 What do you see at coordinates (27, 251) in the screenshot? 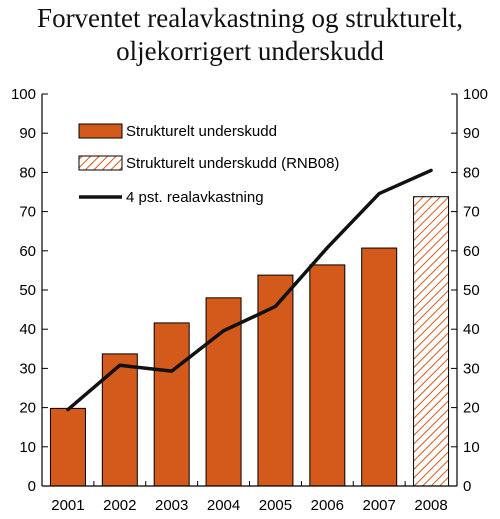
I see `y-tick-label-left: 60` at bounding box center [27, 251].